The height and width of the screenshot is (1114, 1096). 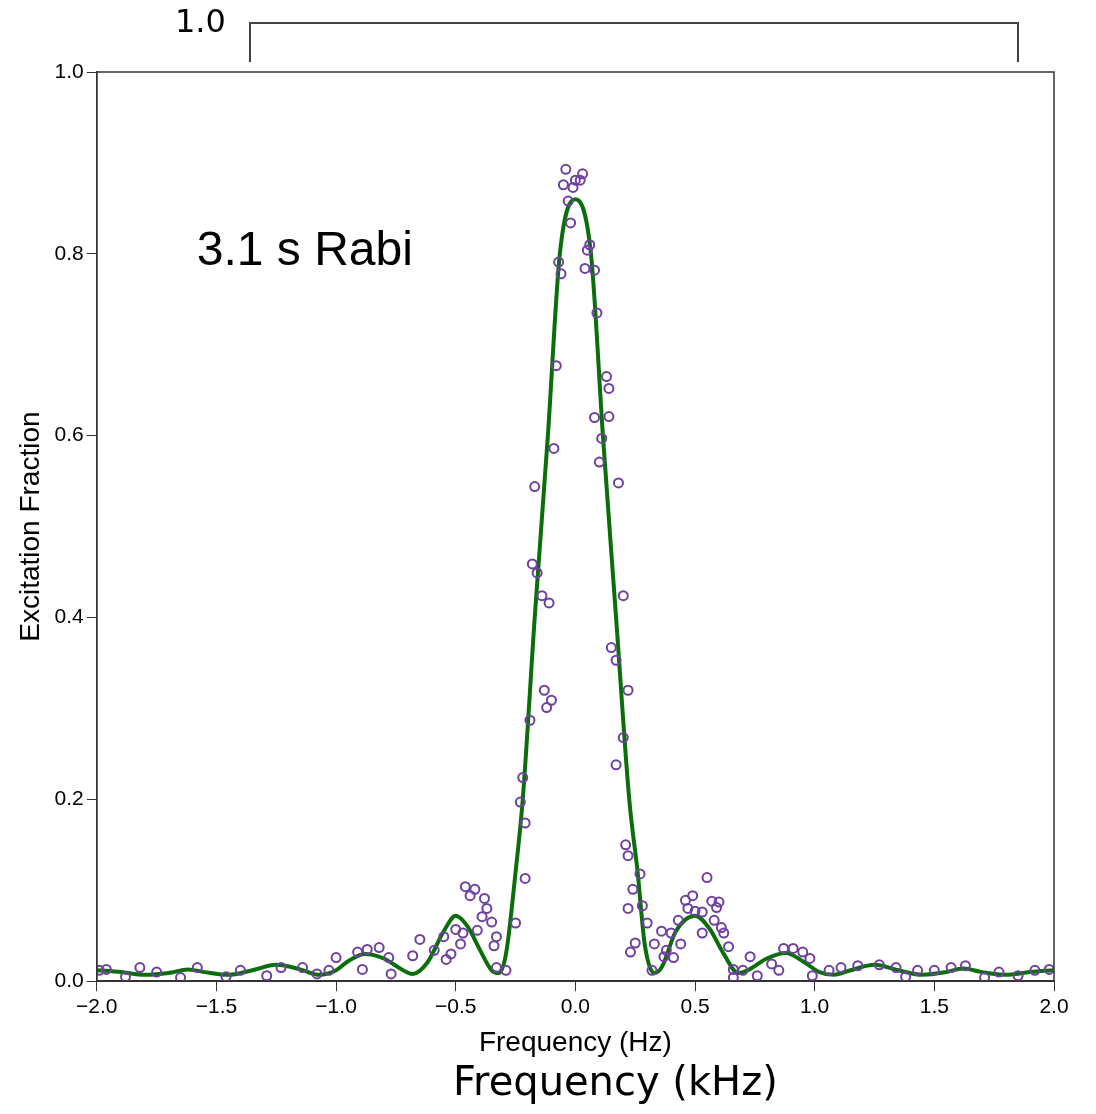 What do you see at coordinates (695, 1005) in the screenshot?
I see `x-tick-label: 0.5` at bounding box center [695, 1005].